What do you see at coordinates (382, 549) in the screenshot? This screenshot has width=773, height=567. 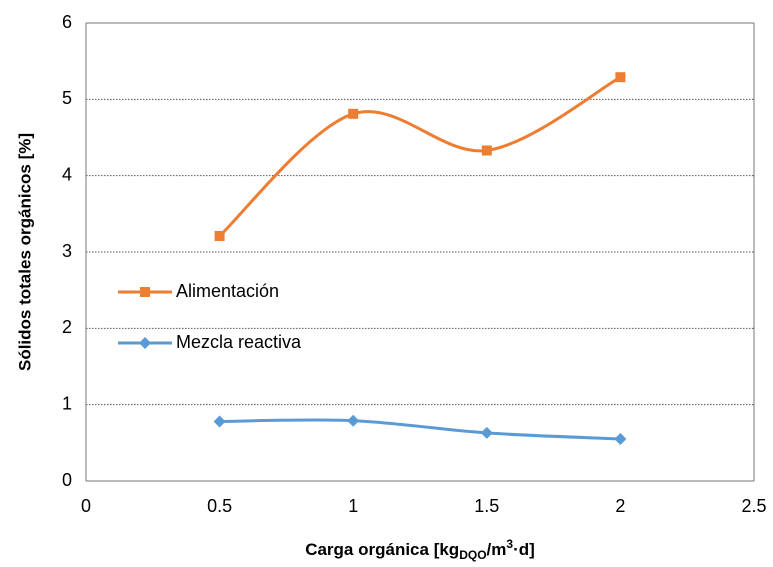 I see `x-label-part: Carga orgánica [kg` at bounding box center [382, 549].